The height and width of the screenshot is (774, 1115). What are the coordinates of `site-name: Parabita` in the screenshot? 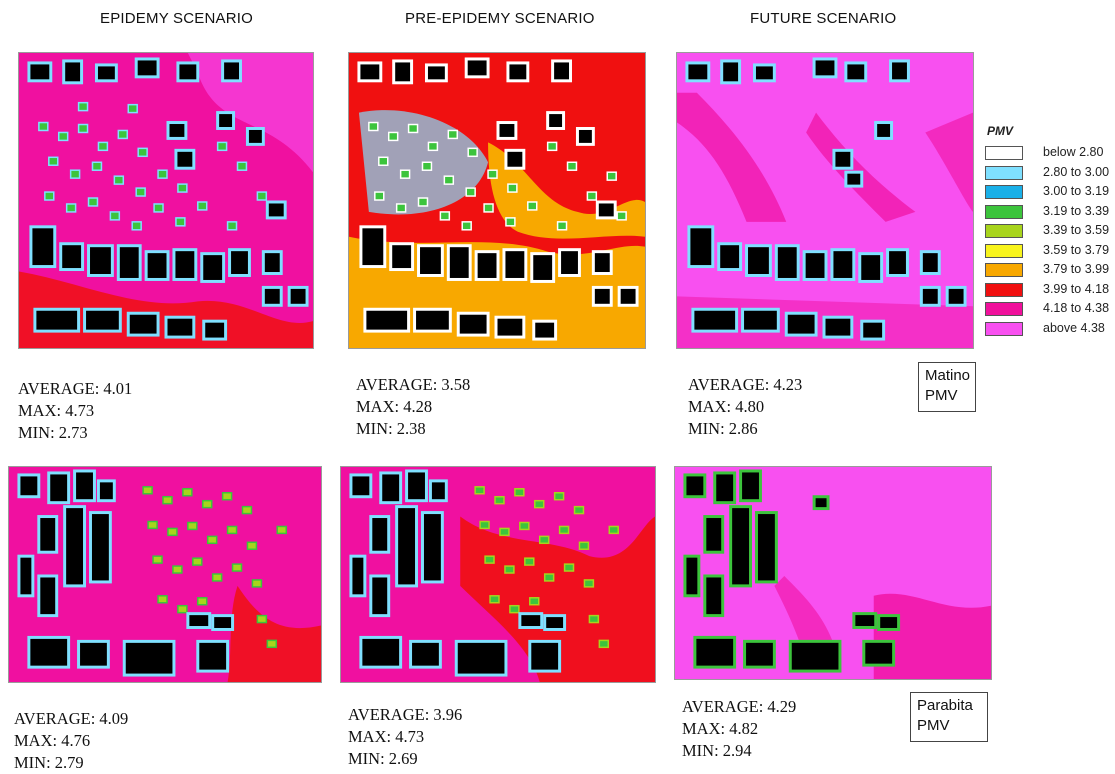 It's located at (945, 705).